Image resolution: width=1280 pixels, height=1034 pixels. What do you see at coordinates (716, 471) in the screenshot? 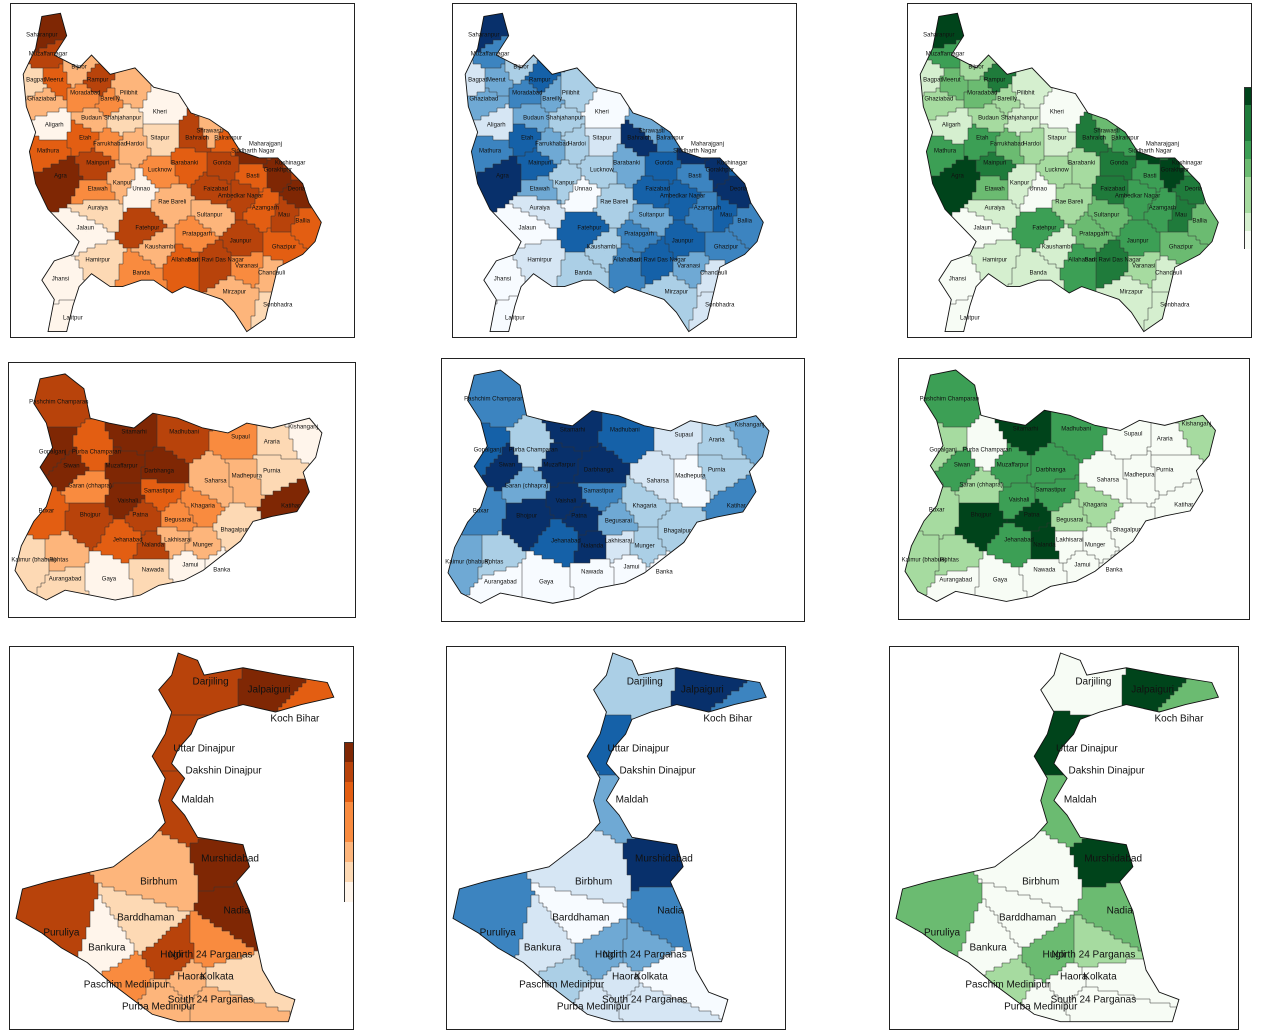
I see `district-label: Purnia` at bounding box center [716, 471].